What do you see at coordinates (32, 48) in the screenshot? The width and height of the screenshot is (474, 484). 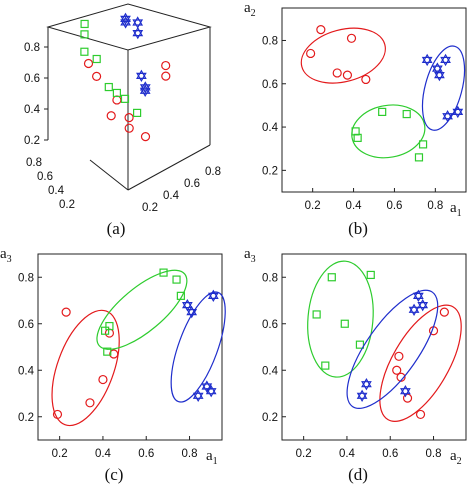 I see `z-tick-label: 0.8` at bounding box center [32, 48].